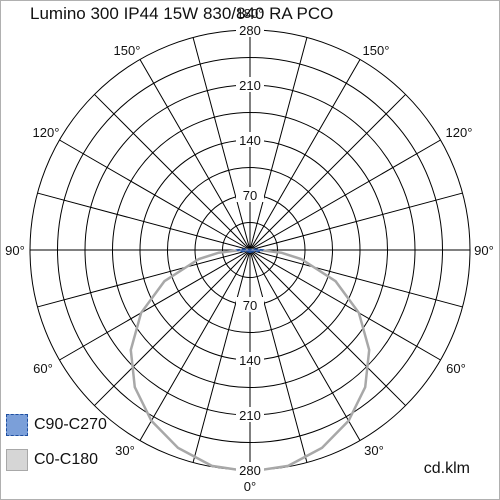 This screenshot has height=500, width=500. I want to click on angle-label: 0°, so click(250, 486).